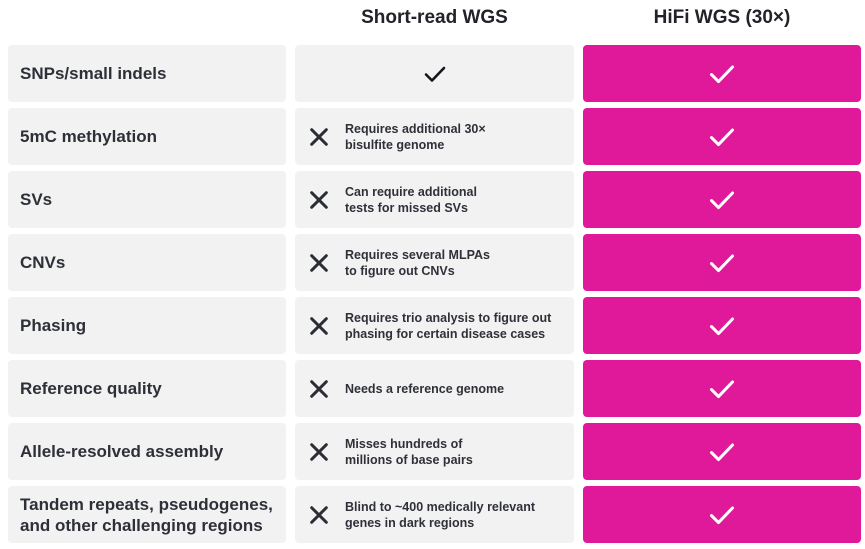 Image resolution: width=865 pixels, height=549 pixels. I want to click on short-read-note-line: millions of base pairs, so click(409, 459).